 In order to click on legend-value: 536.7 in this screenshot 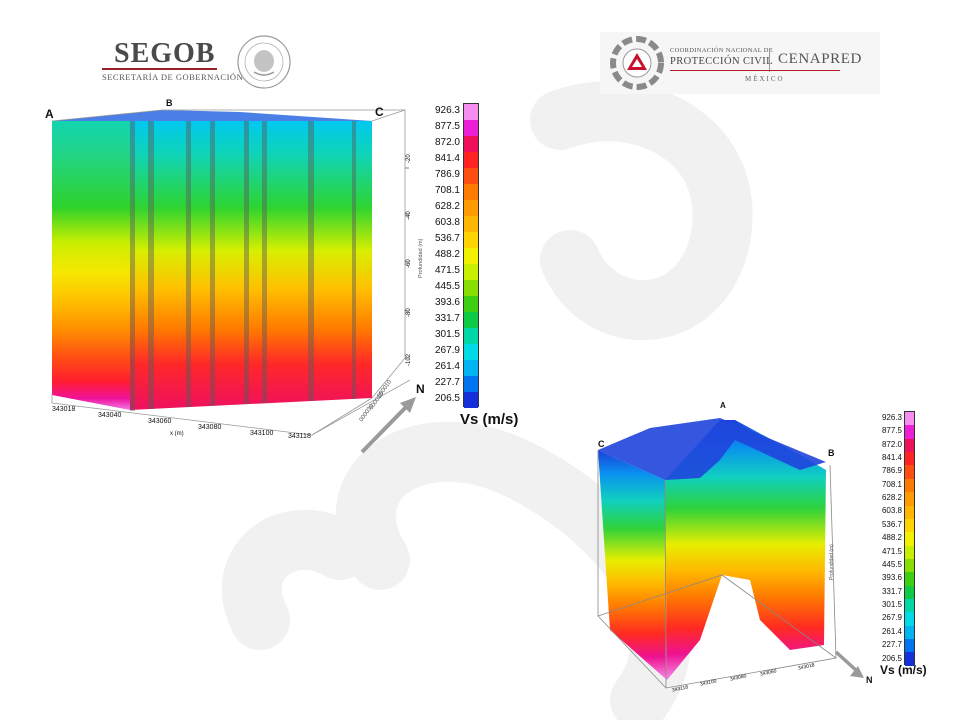, I will do `click(447, 238)`.